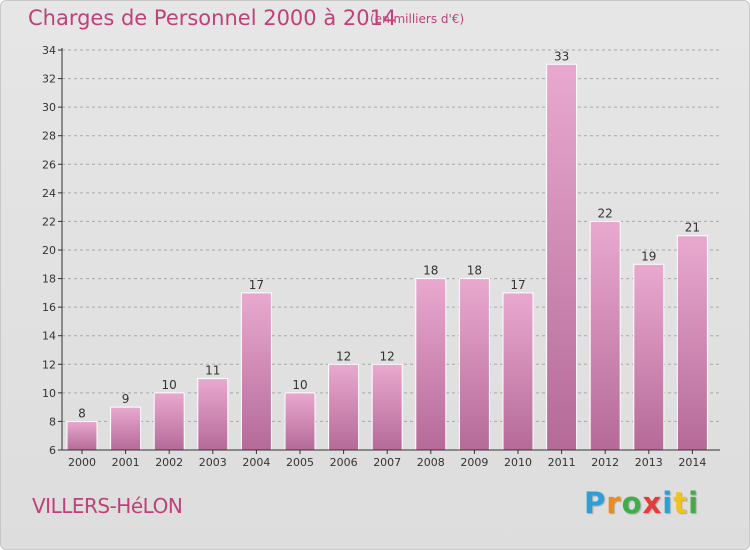 The image size is (750, 550). Describe the element at coordinates (49, 193) in the screenshot. I see `y-tick-label: 24` at that location.